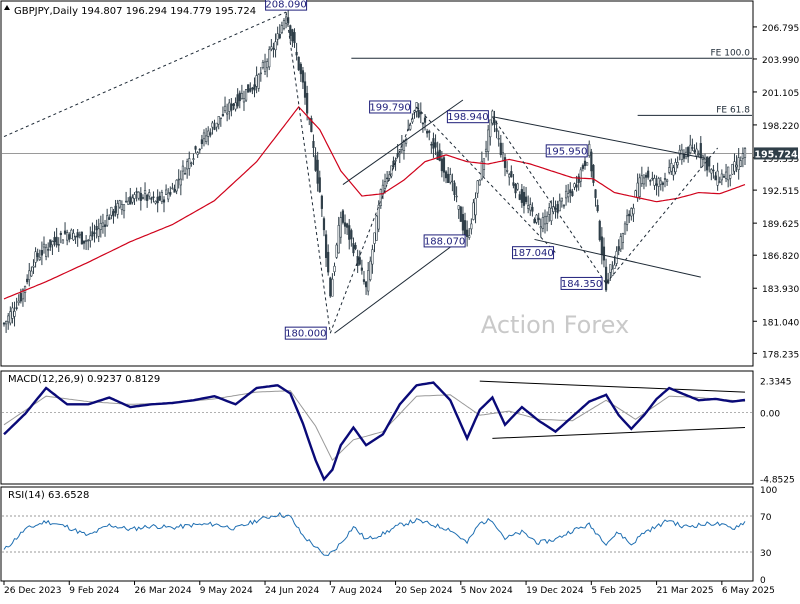  What do you see at coordinates (467, 117) in the screenshot?
I see `price-annotation-label: 198.940` at bounding box center [467, 117].